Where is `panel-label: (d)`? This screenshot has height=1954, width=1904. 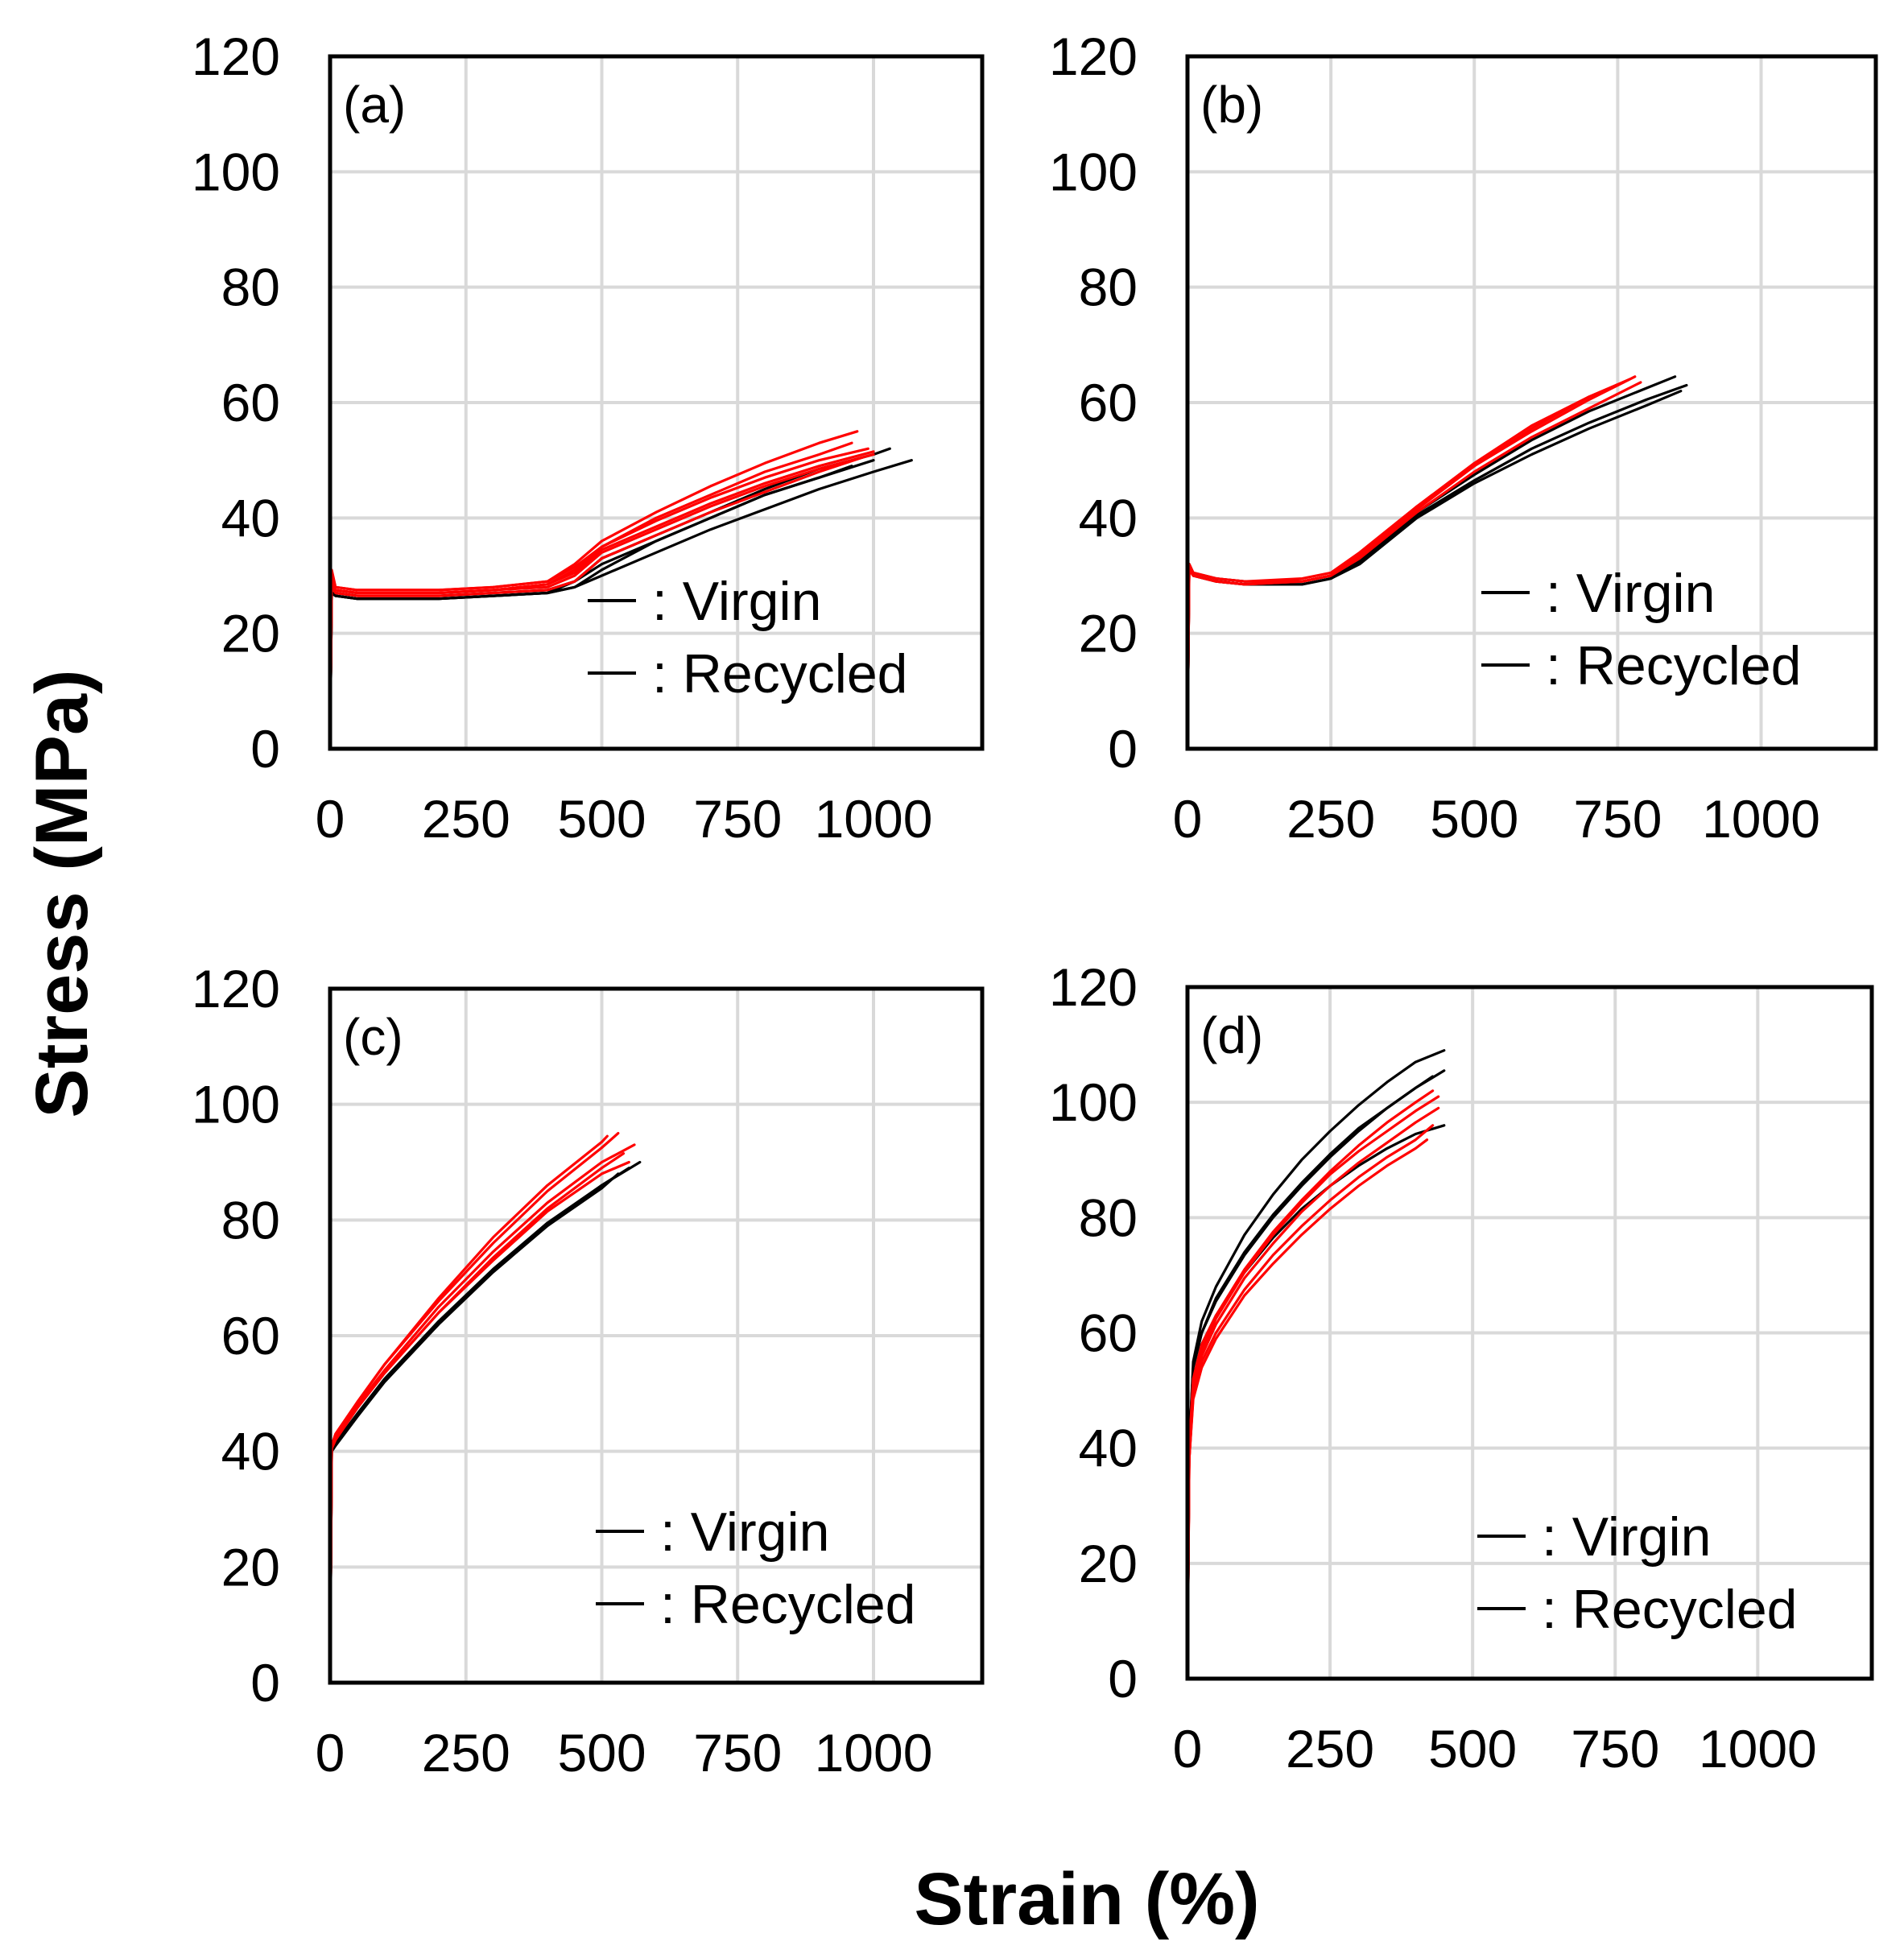 panel-label: (d) is located at coordinates (1231, 1035).